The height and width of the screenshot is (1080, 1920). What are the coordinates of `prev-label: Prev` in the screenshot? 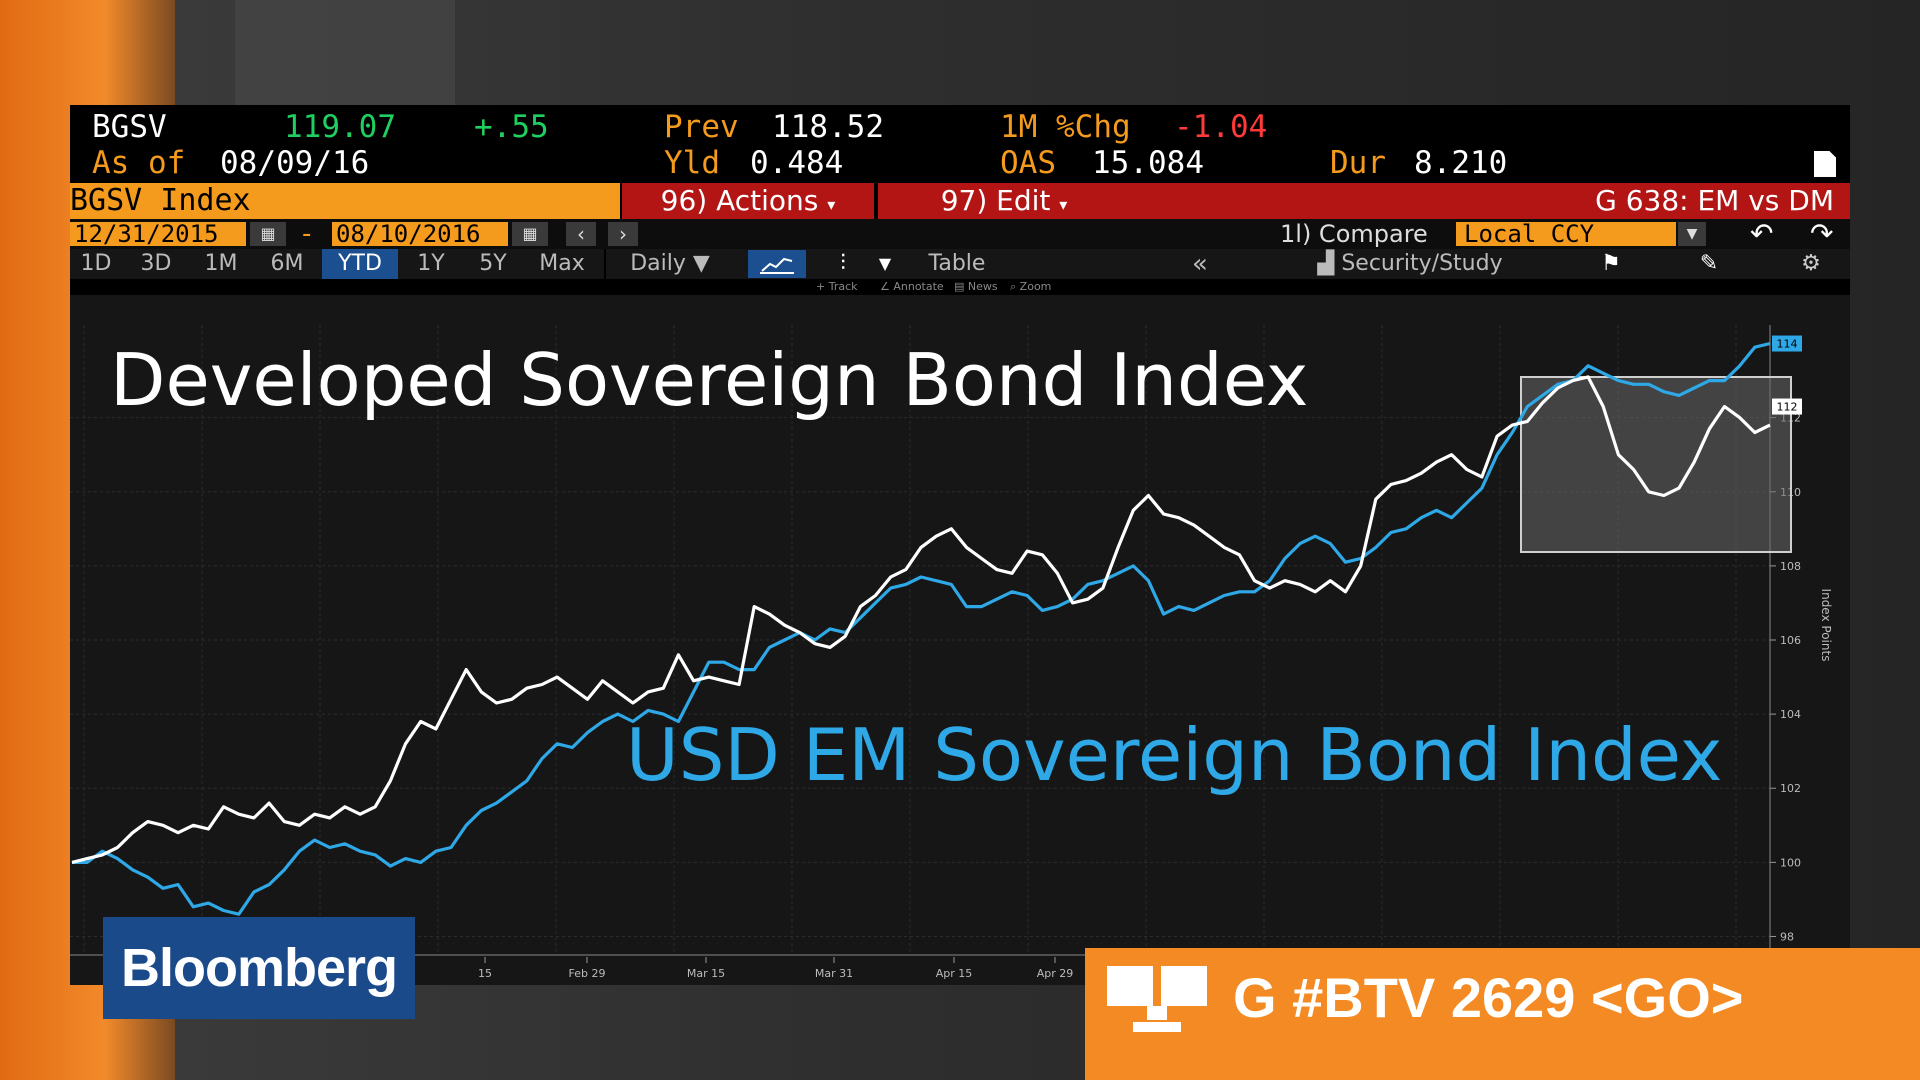 It's located at (701, 127).